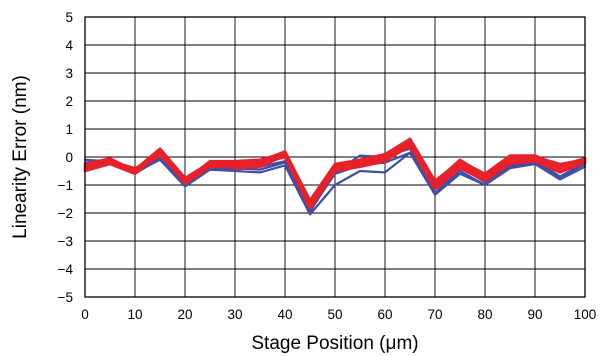  What do you see at coordinates (65, 213) in the screenshot?
I see `y-tick-label: −2` at bounding box center [65, 213].